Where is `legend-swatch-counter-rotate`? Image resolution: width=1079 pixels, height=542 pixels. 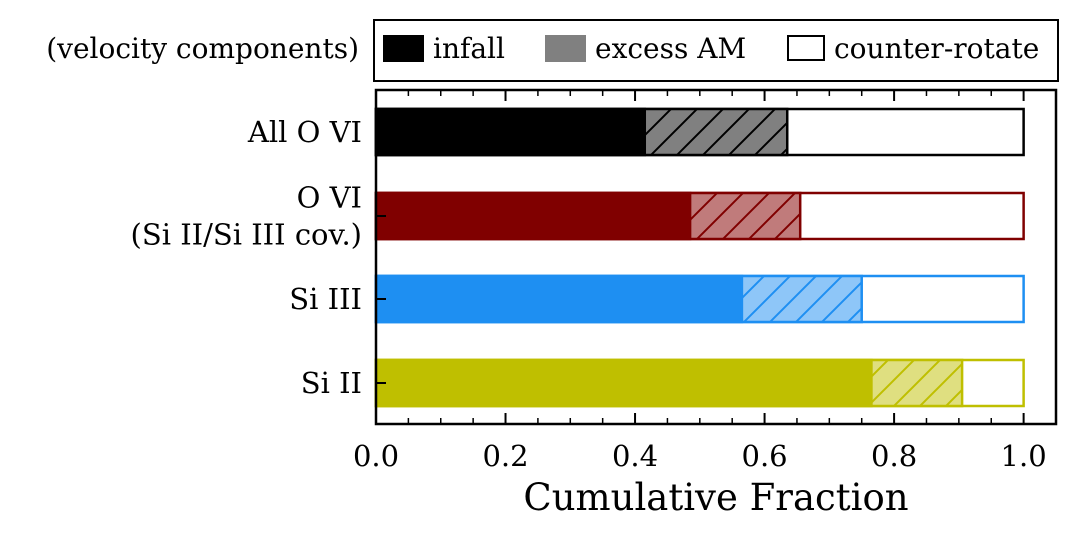
legend-swatch-counter-rotate is located at coordinates (806, 48).